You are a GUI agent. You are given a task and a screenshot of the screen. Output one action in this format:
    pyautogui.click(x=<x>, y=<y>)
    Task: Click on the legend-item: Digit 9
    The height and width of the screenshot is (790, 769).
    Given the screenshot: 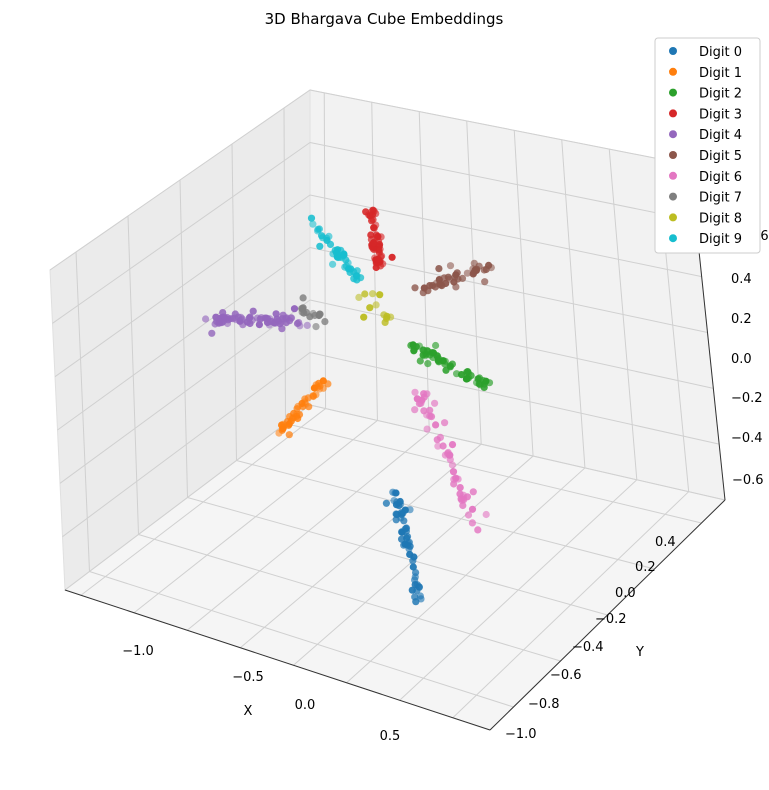 What is the action you would take?
    pyautogui.click(x=705, y=239)
    